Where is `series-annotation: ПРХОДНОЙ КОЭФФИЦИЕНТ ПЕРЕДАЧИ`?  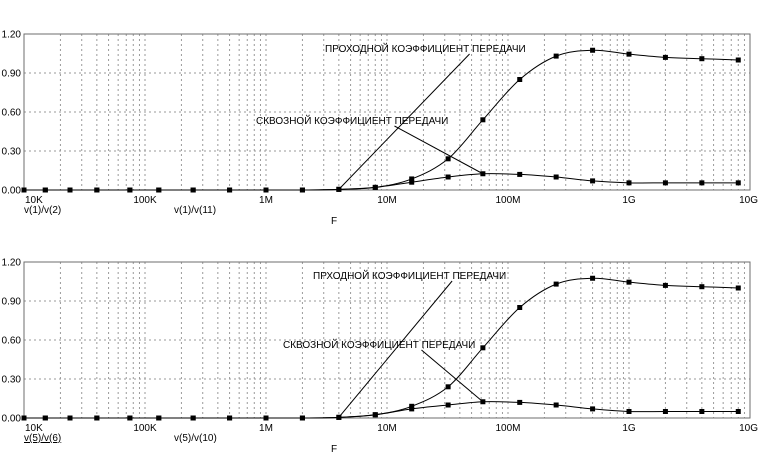
series-annotation: ПРХОДНОЙ КОЭФФИЦИЕНТ ПЕРЕДАЧИ is located at coordinates (409, 275).